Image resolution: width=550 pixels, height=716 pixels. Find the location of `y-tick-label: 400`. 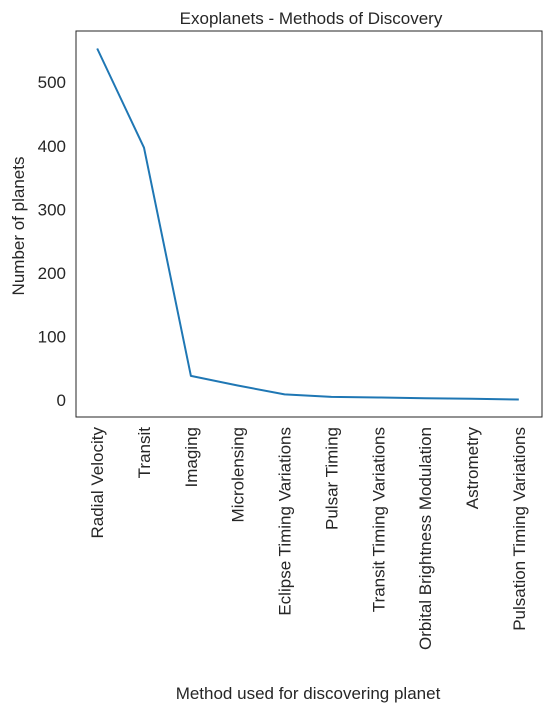

y-tick-label: 400 is located at coordinates (52, 146).